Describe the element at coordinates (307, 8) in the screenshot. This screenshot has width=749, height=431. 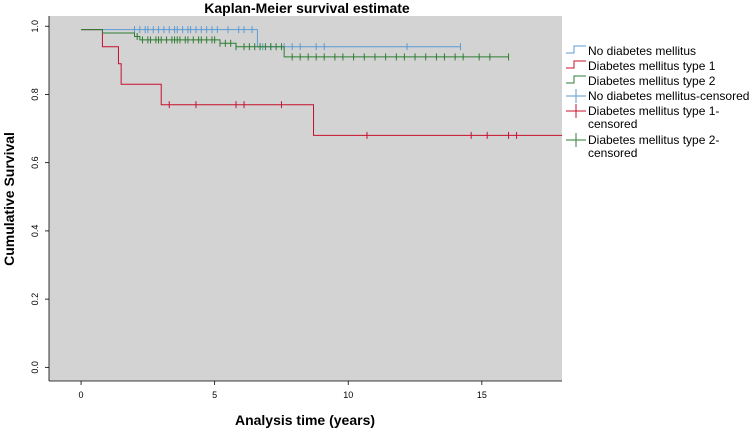
I see `chart-title: Kaplan-Meier survival estimate` at that location.